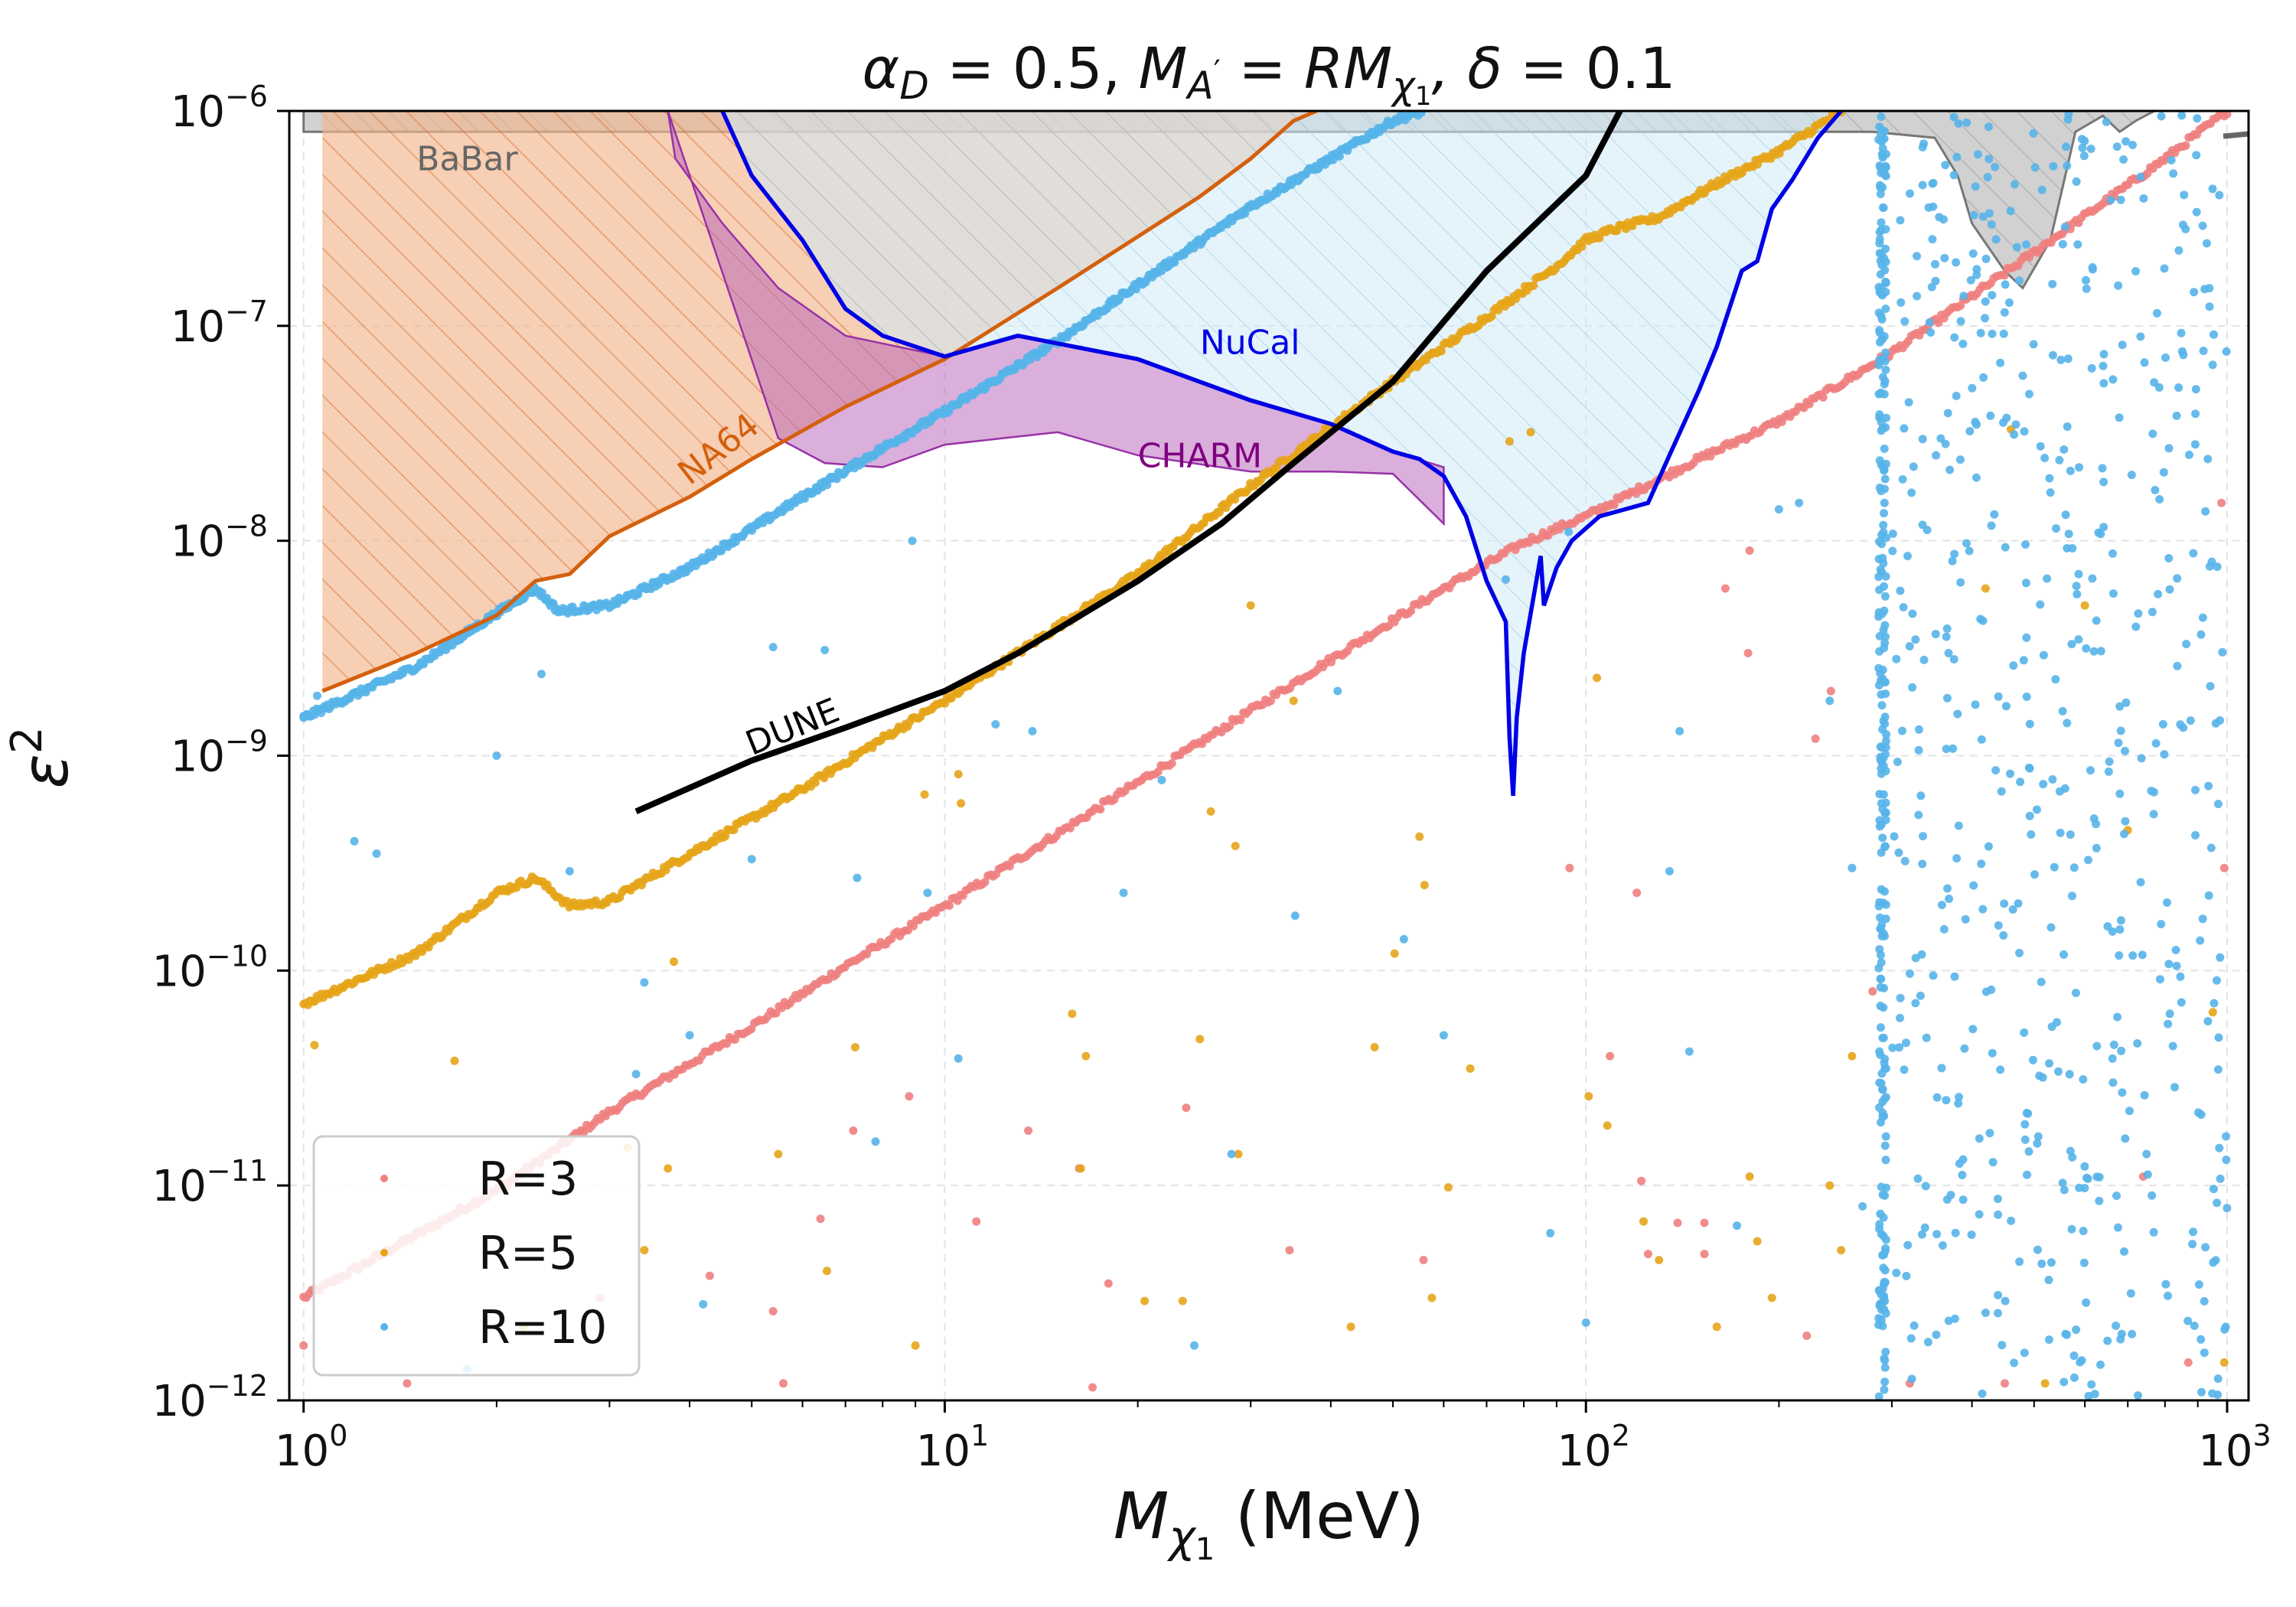 Image resolution: width=2296 pixels, height=1607 pixels. I want to click on legend-entry-r3: R=3, so click(479, 1179).